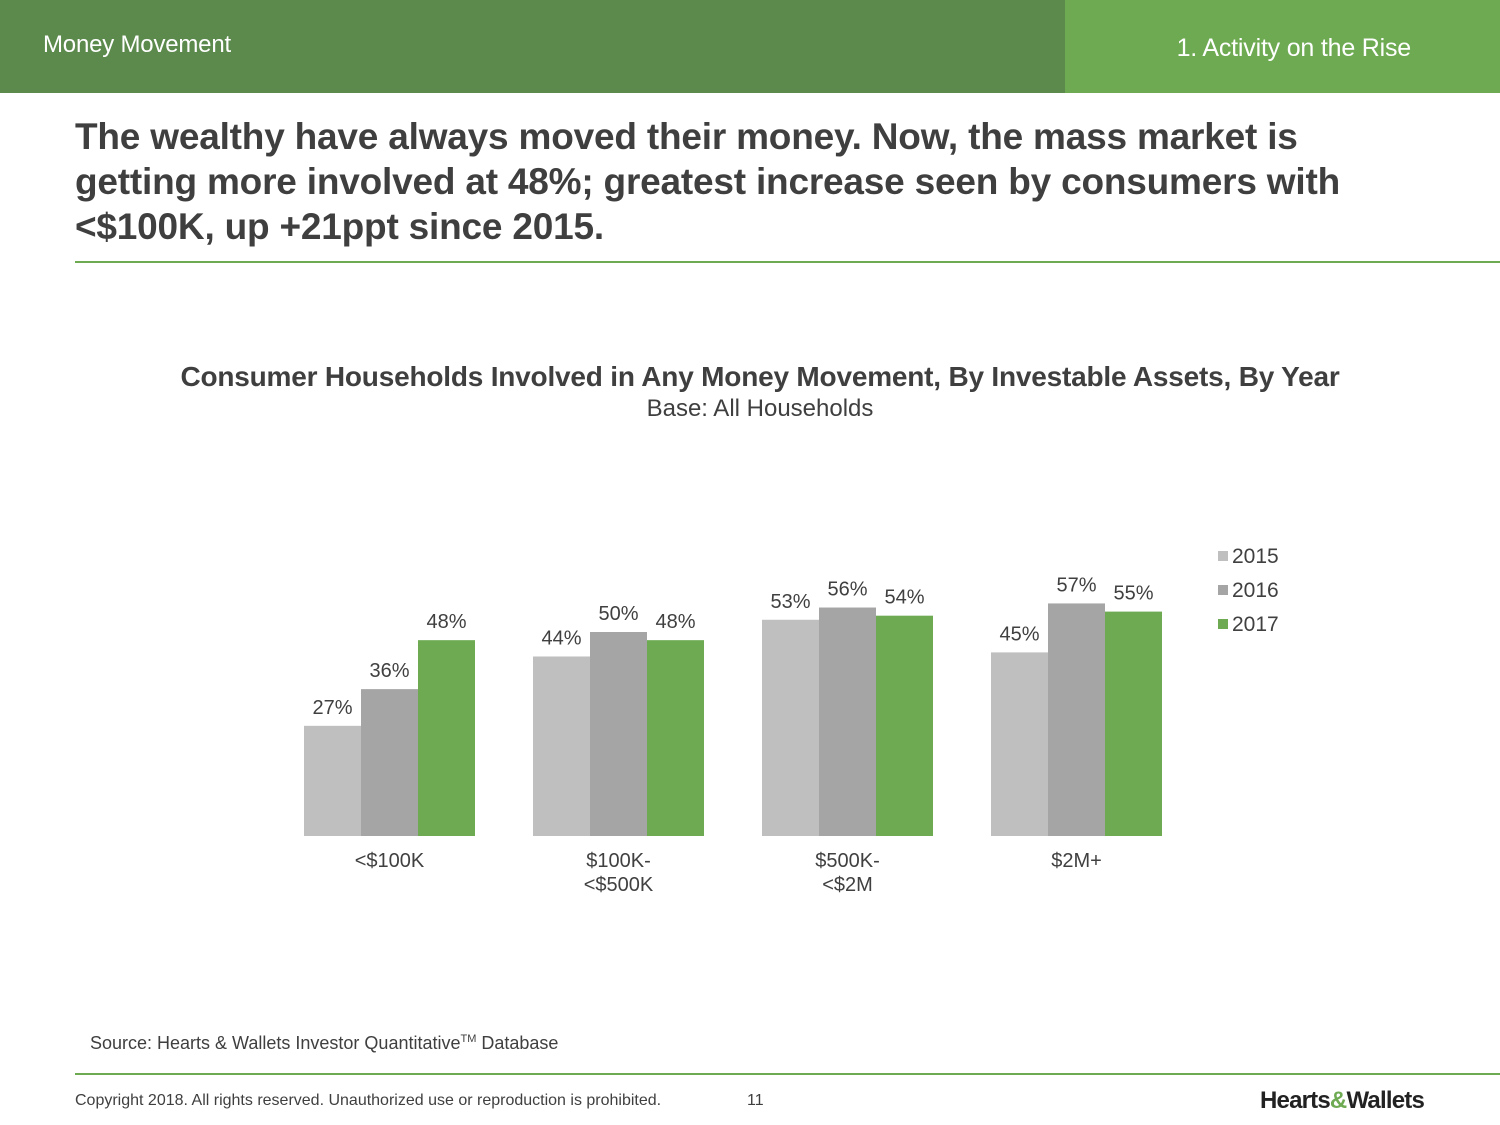 The image size is (1500, 1125). What do you see at coordinates (532, 46) in the screenshot?
I see `header-bar` at bounding box center [532, 46].